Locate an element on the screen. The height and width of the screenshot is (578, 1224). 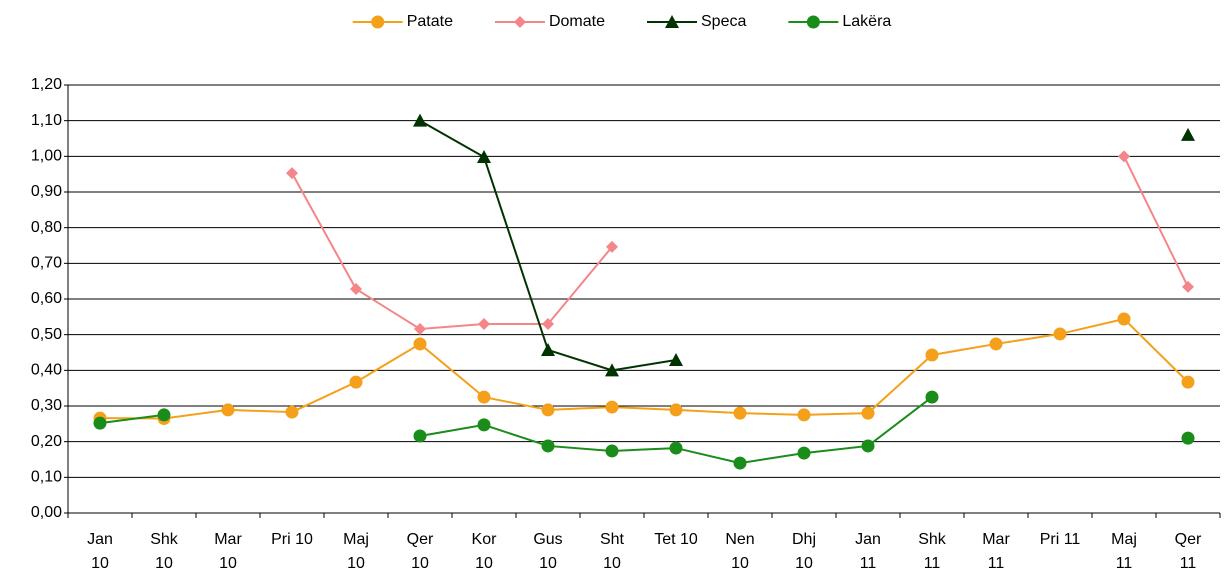
y-tick-label: 0,80 is located at coordinates (46, 227).